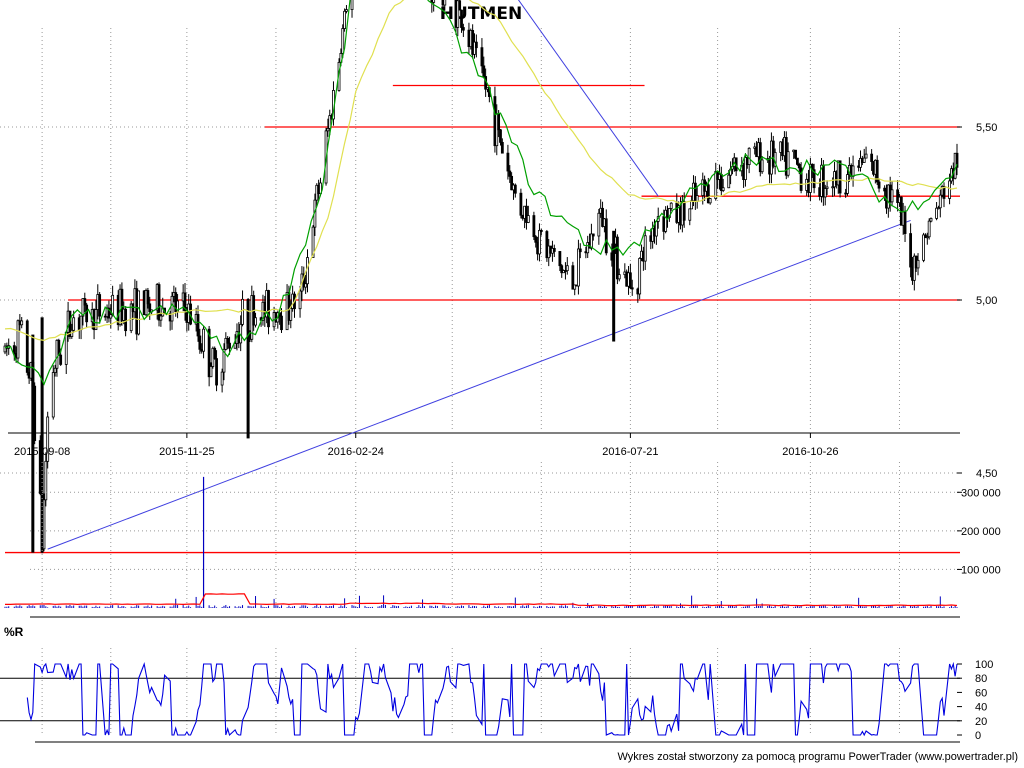 This screenshot has height=768, width=1024. I want to click on williams-r-label: %R, so click(14, 632).